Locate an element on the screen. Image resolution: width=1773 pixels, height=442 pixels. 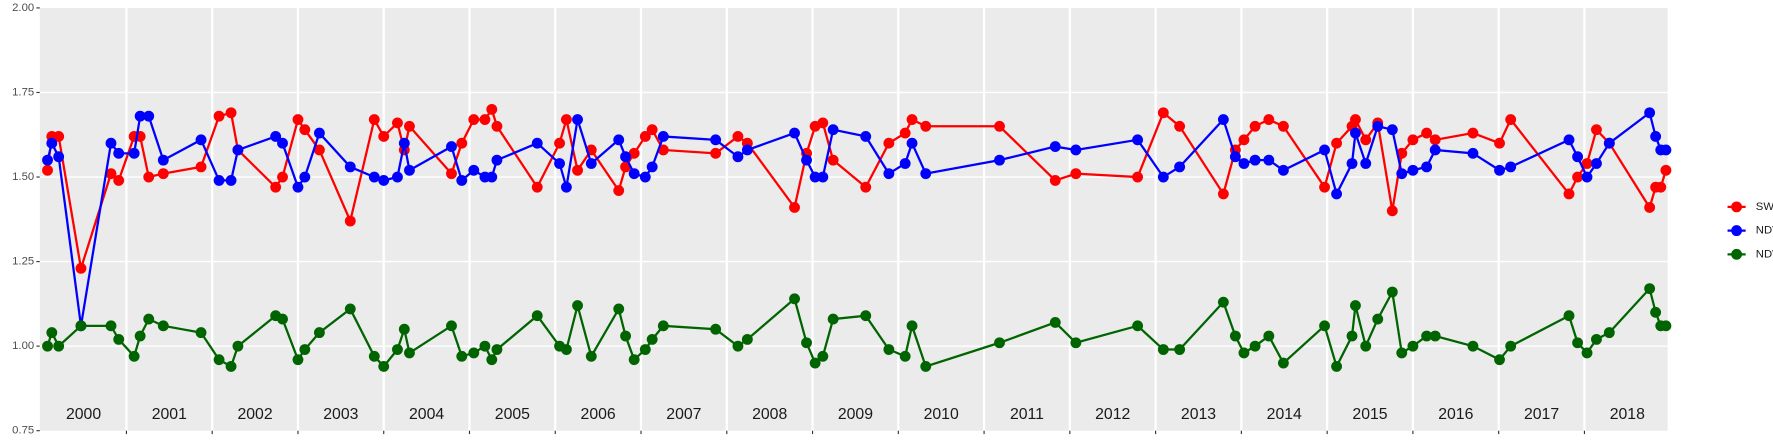
legend-label: NDVI is located at coordinates (1764, 231).